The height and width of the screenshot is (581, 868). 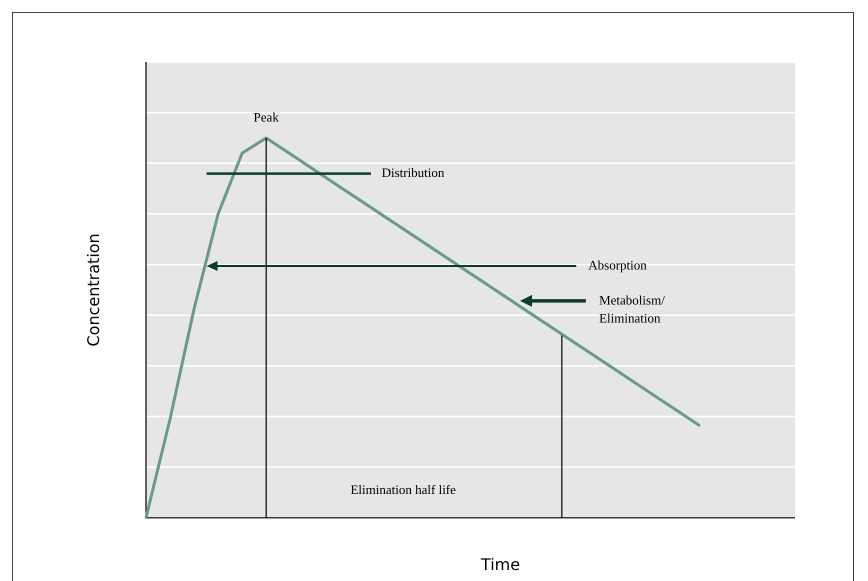 I want to click on annotation: Elimination half life, so click(x=403, y=490).